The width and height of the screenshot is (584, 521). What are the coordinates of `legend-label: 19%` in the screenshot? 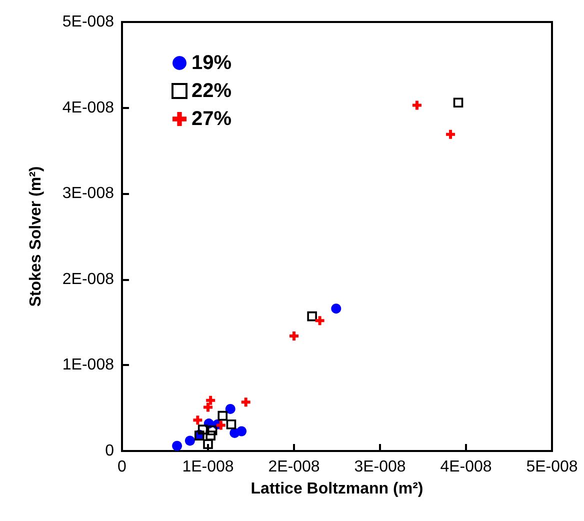 It's located at (212, 63).